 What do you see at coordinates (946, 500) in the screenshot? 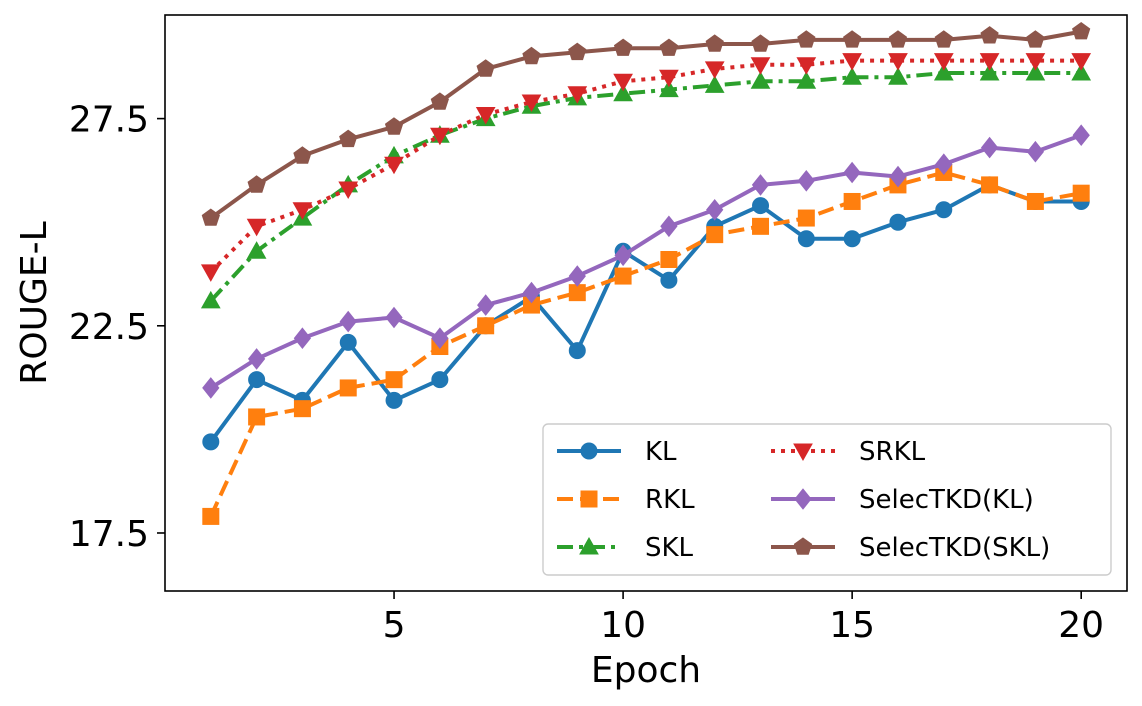
I see `legend-label: SelecTKD(KL)` at bounding box center [946, 500].